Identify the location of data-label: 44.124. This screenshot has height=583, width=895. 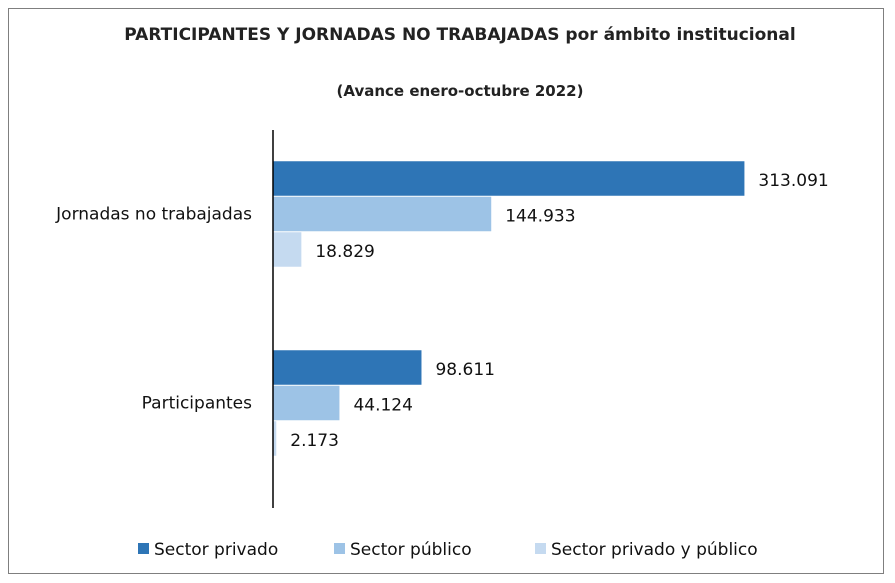
(382, 406).